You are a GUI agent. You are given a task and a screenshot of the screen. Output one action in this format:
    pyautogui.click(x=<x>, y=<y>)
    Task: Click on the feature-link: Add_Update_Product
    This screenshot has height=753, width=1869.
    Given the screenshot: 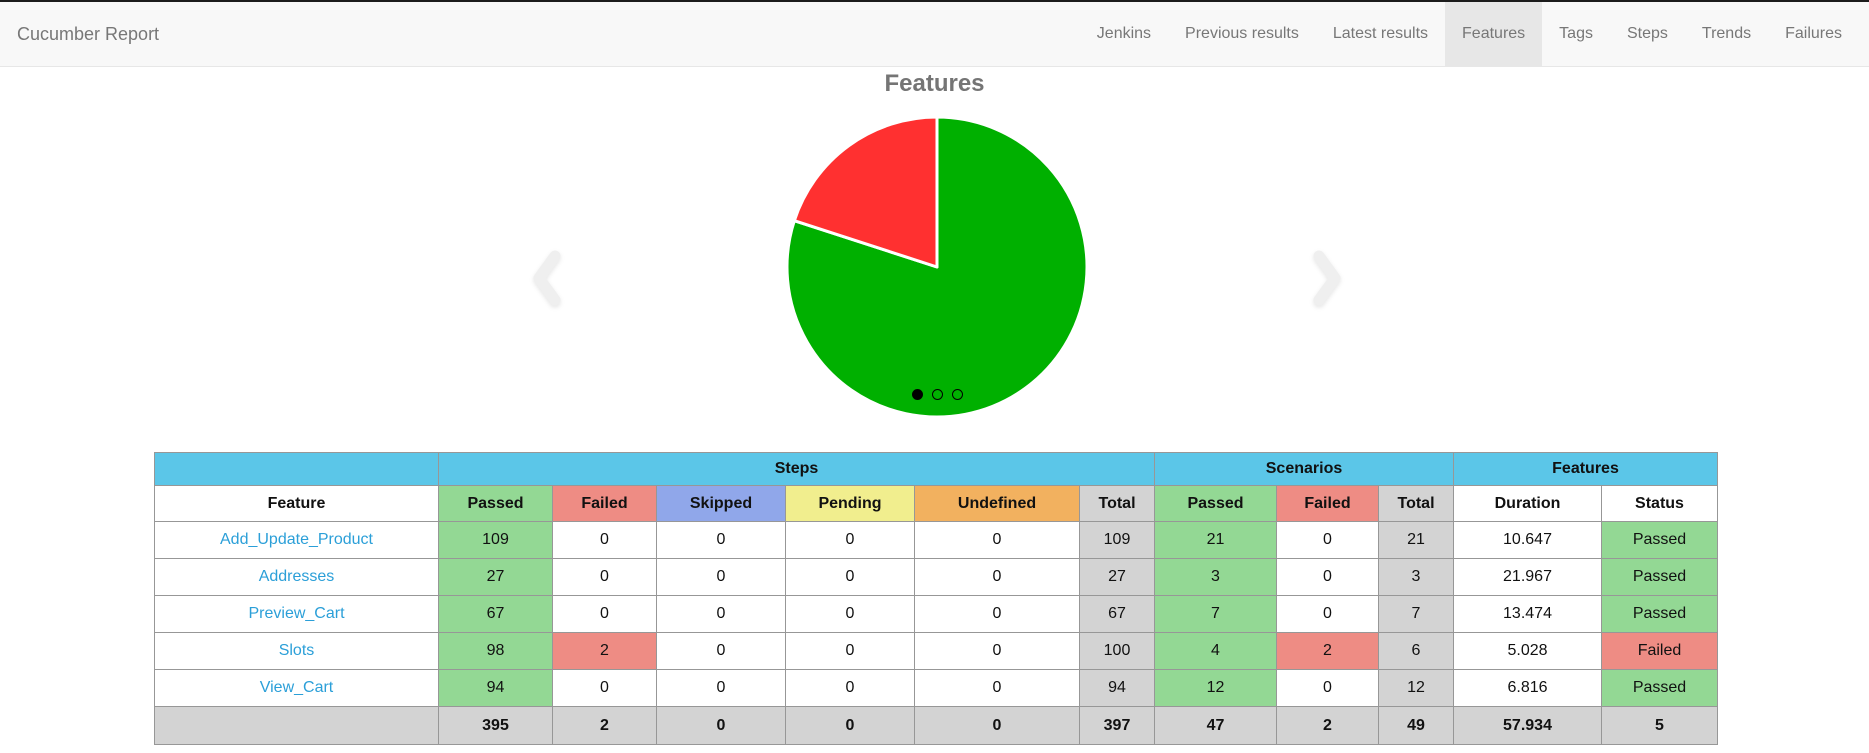 What is the action you would take?
    pyautogui.click(x=296, y=539)
    